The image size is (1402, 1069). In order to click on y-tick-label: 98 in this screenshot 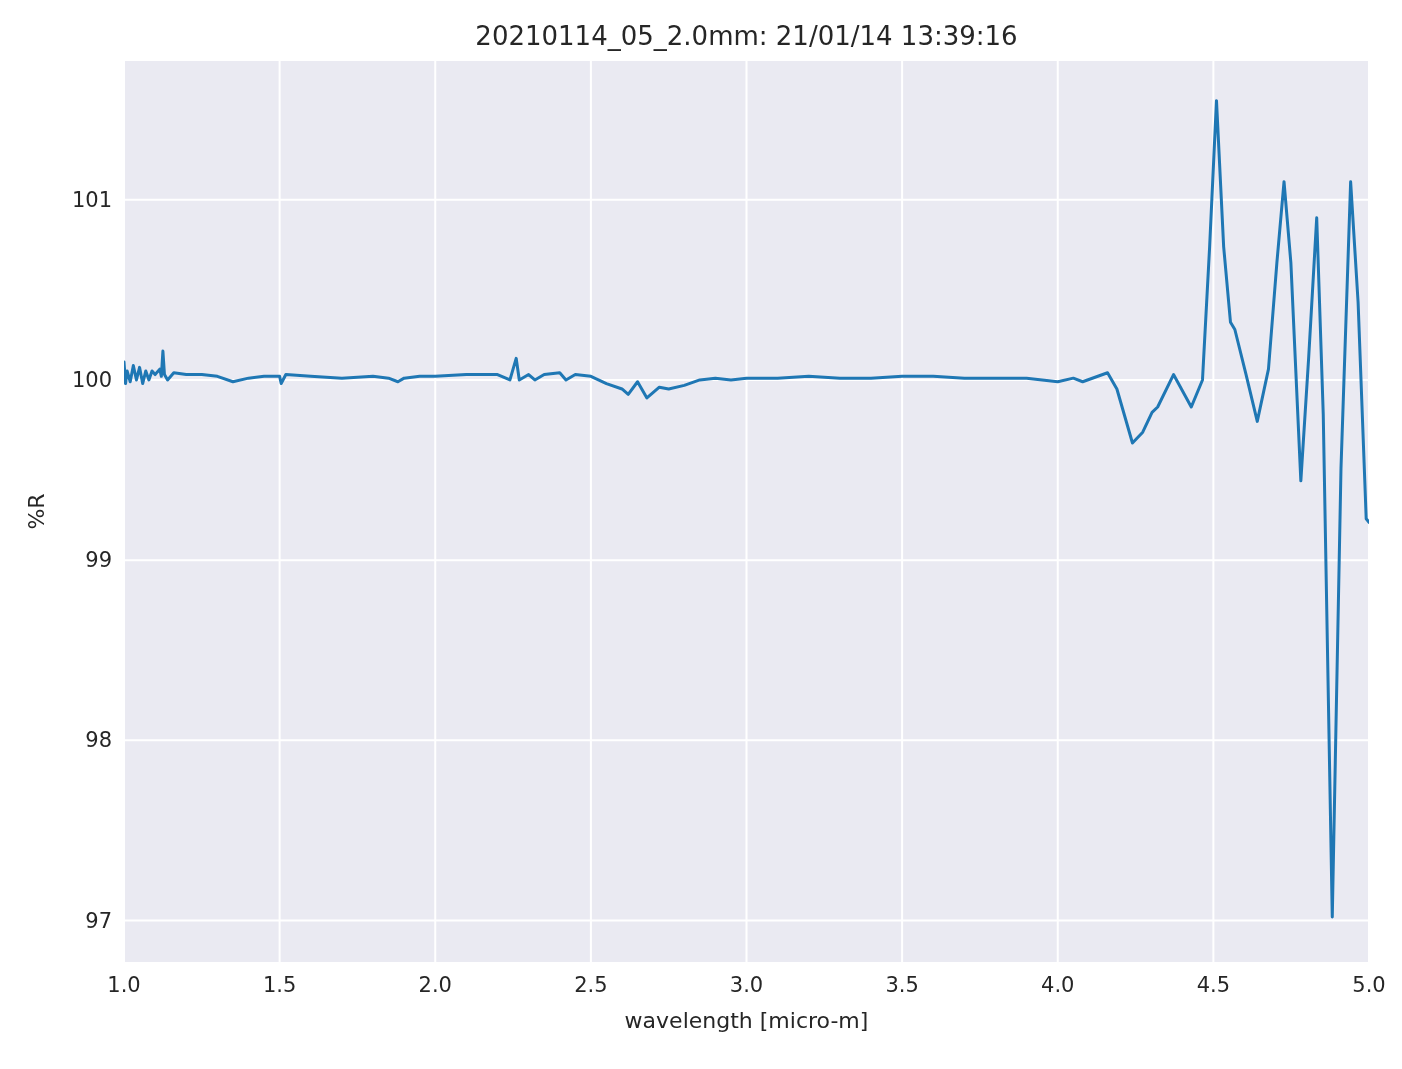, I will do `click(98, 740)`.